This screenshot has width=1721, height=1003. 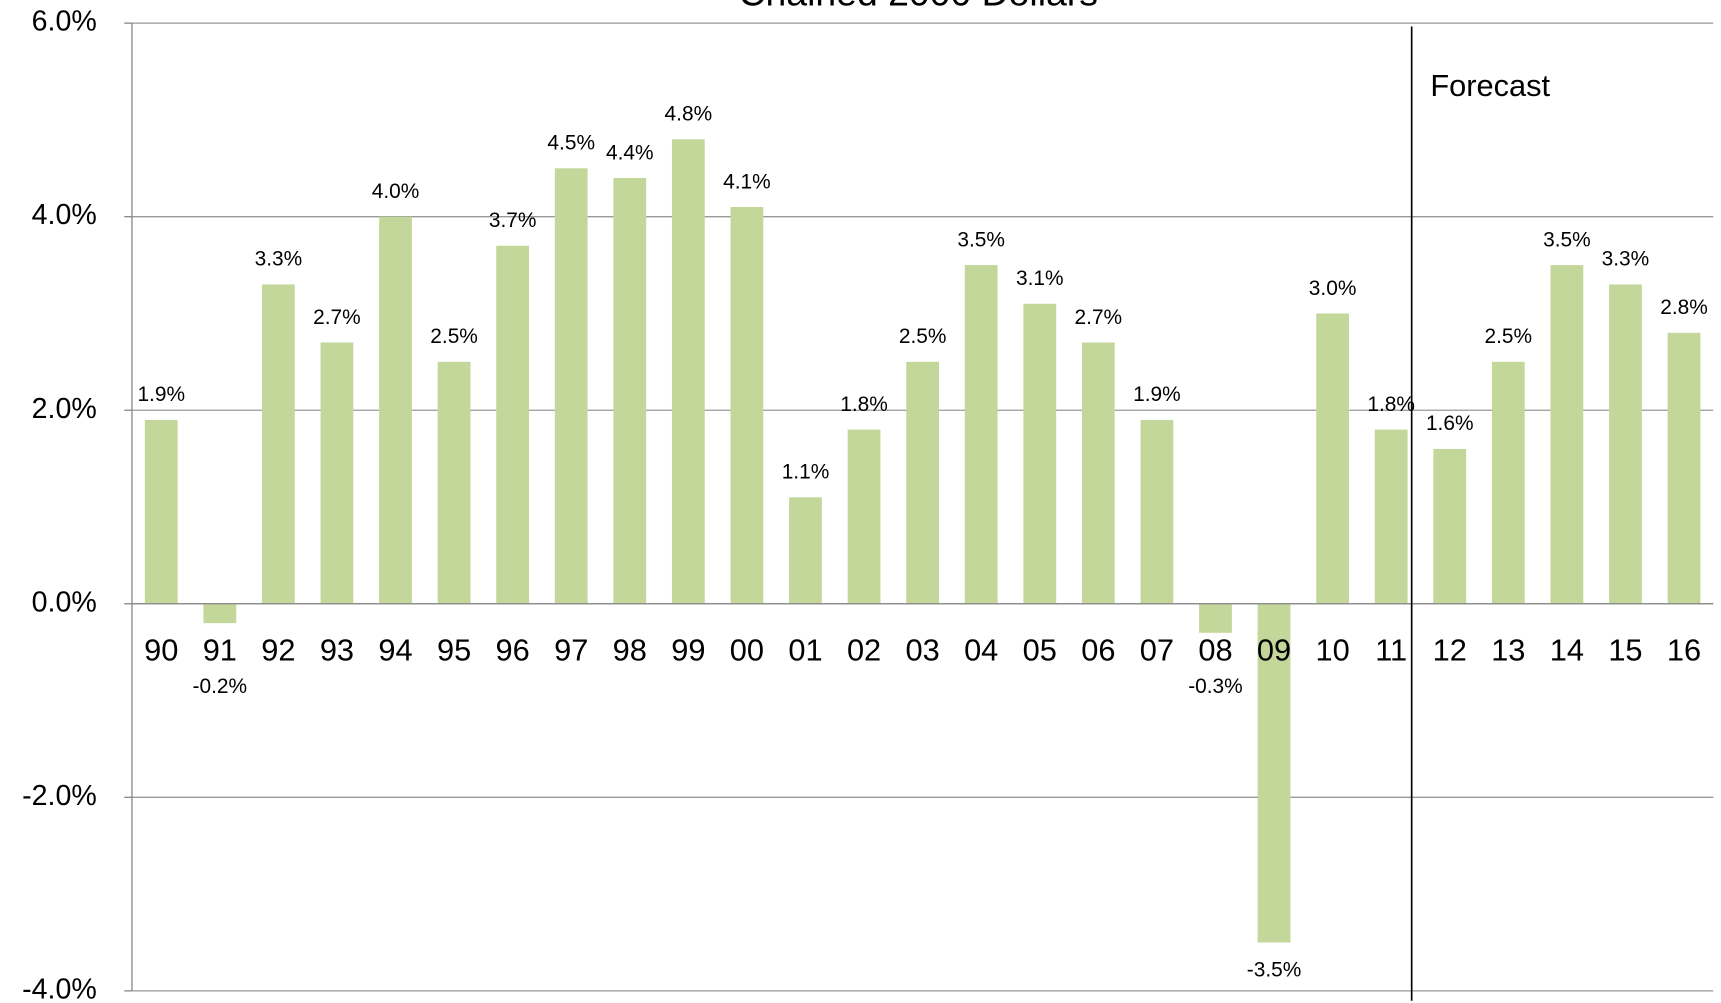 What do you see at coordinates (1684, 649) in the screenshot?
I see `x-tick-label: 16` at bounding box center [1684, 649].